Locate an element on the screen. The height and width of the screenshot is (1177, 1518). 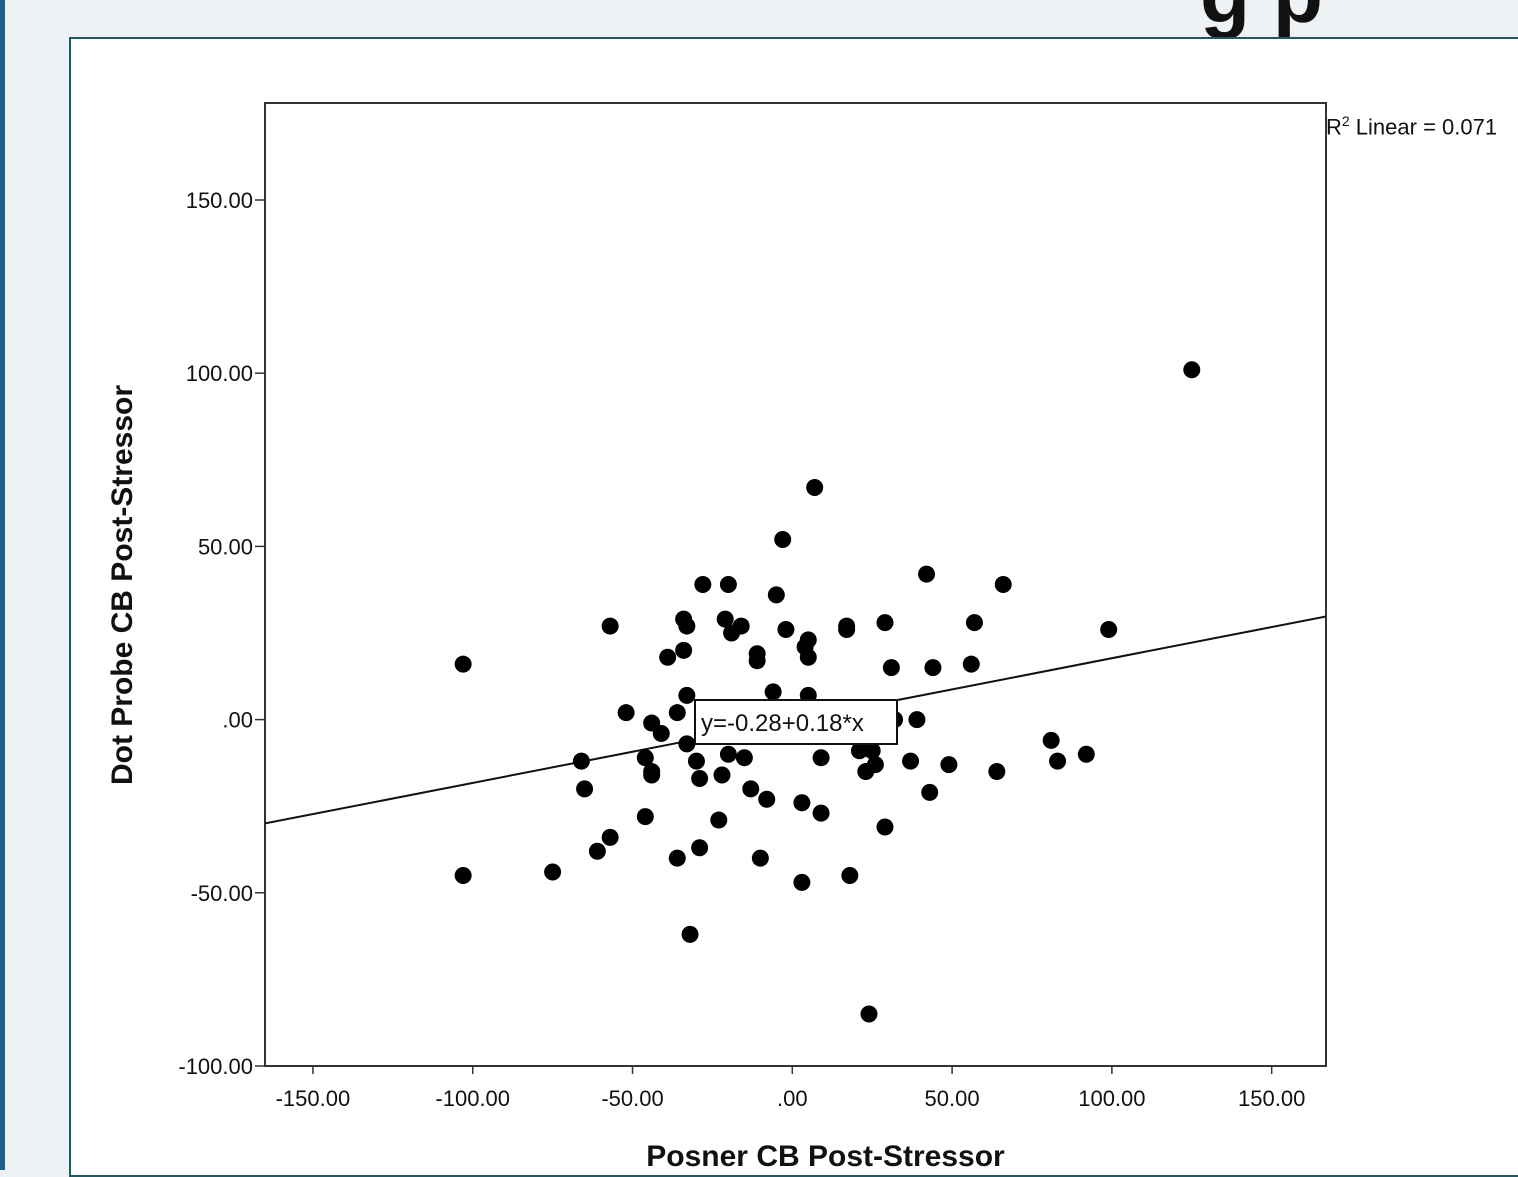
left-border-bar is located at coordinates (2, 585).